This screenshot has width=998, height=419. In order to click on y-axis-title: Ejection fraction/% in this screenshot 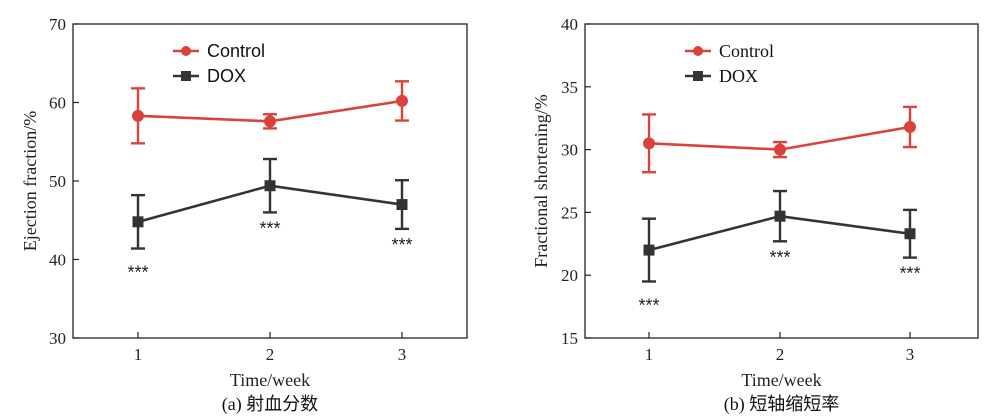, I will do `click(30, 181)`.